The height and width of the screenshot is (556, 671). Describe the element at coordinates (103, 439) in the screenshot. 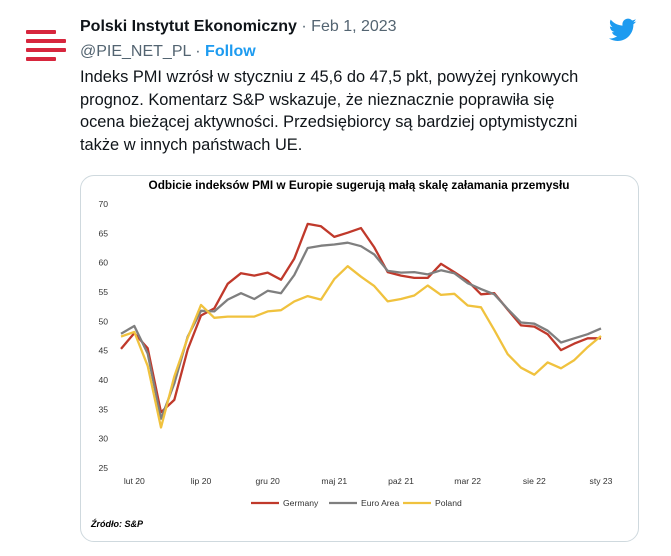

I see `y-tick-label: 30` at that location.